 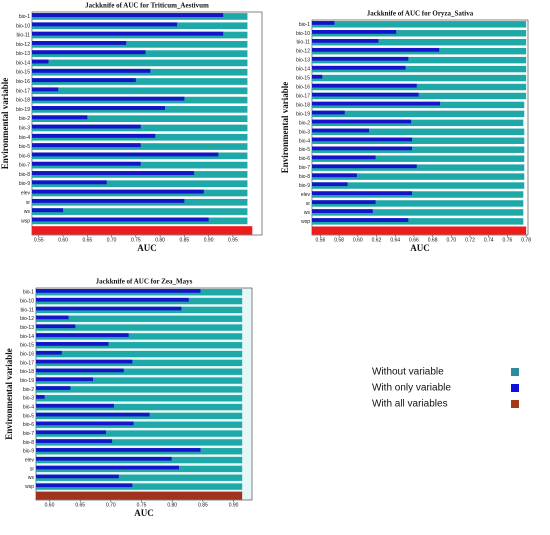 What do you see at coordinates (414, 240) in the screenshot?
I see `x-tick-label: 0.66` at bounding box center [414, 240].